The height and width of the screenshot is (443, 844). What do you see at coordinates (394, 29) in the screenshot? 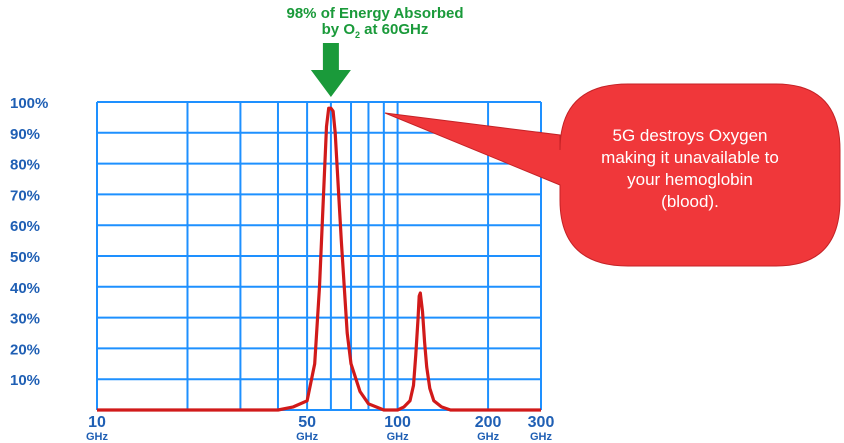
I see `chart-title-line2-post: at 60GHz` at bounding box center [394, 29].